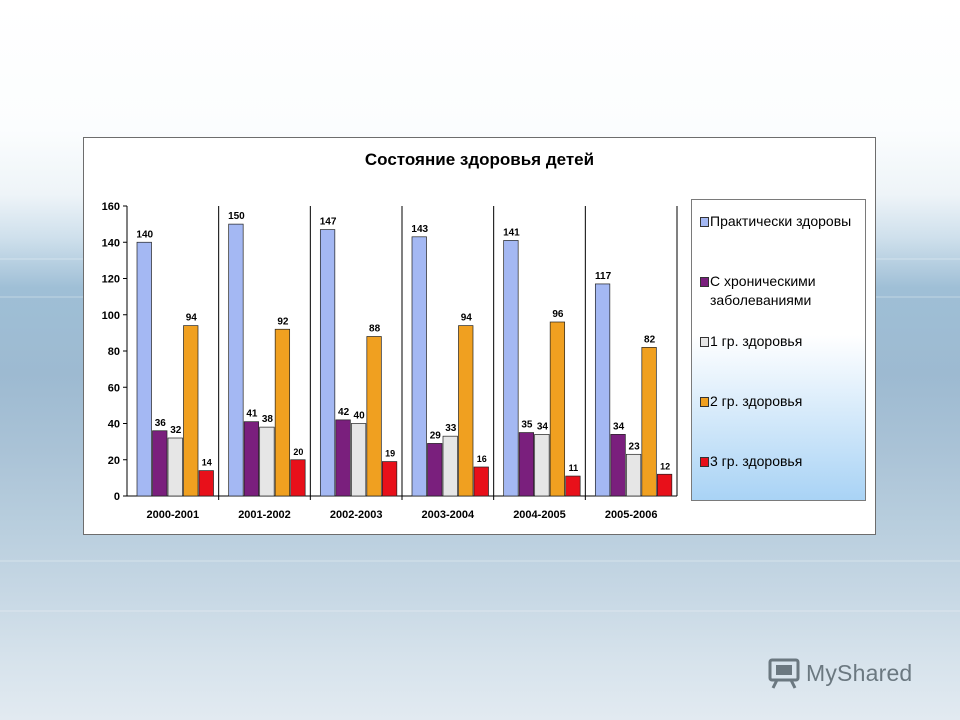  Describe the element at coordinates (482, 459) in the screenshot. I see `data-label: 16` at that location.